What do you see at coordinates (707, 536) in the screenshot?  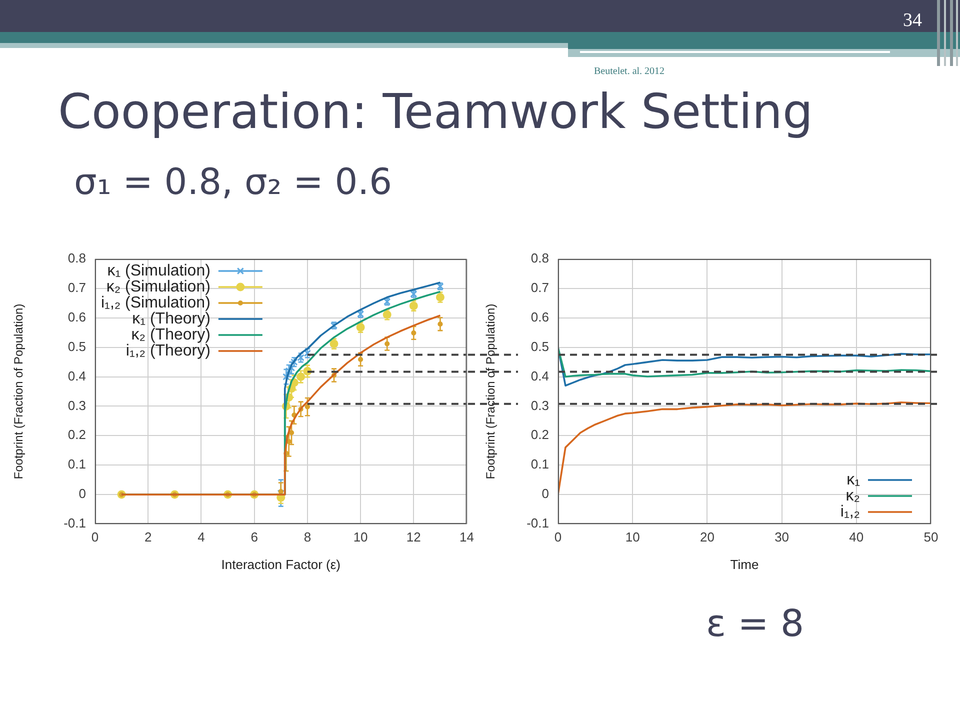 I see `x-tick-label: 20` at bounding box center [707, 536].